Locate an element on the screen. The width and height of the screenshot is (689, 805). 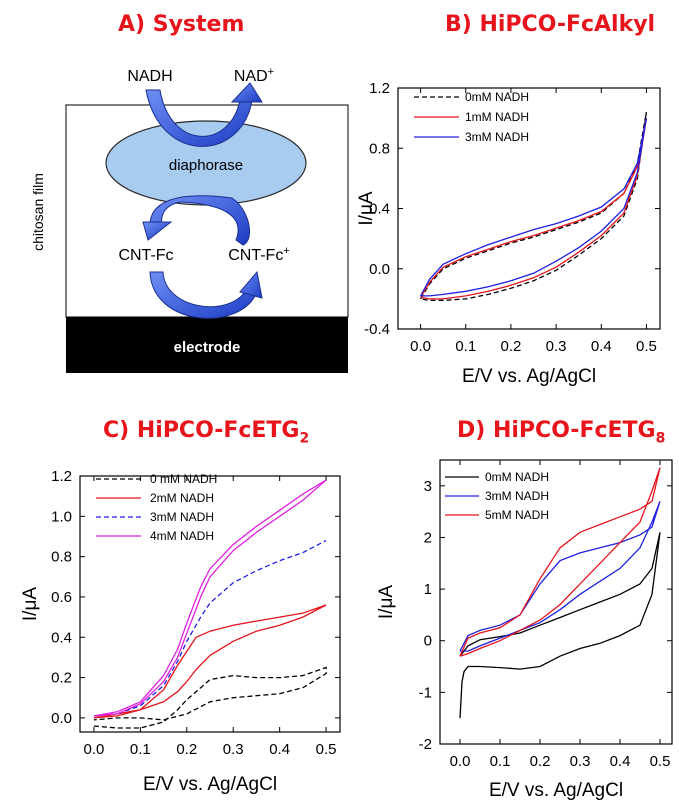
panel-d-title-text: D) HiPCO-FcETG is located at coordinates (556, 430).